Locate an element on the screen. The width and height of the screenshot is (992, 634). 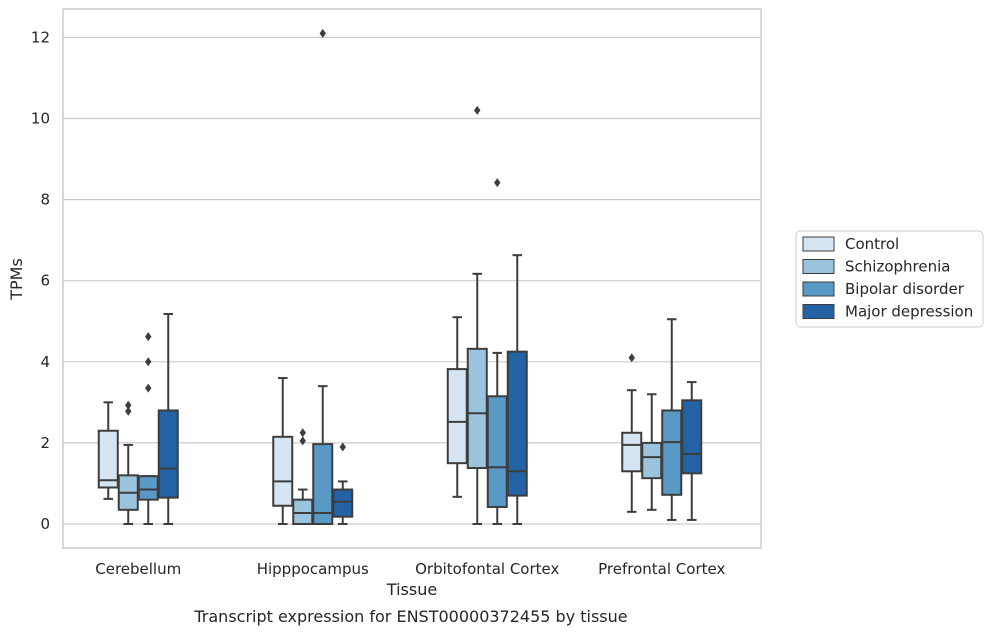
y-axis-label: TPMs is located at coordinates (16, 279).